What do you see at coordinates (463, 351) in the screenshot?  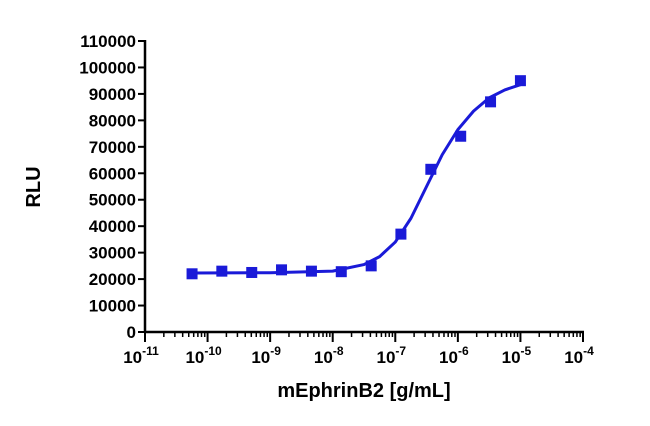 I see `x-tick-exponent: -6` at bounding box center [463, 351].